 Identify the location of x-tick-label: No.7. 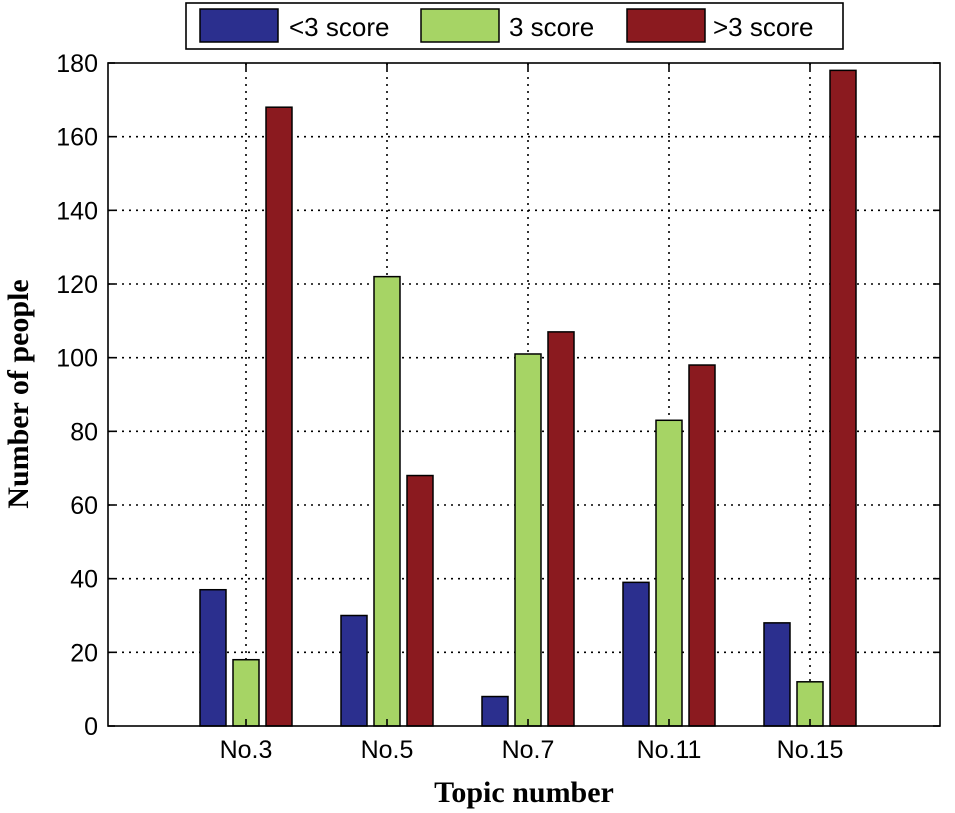
(528, 750).